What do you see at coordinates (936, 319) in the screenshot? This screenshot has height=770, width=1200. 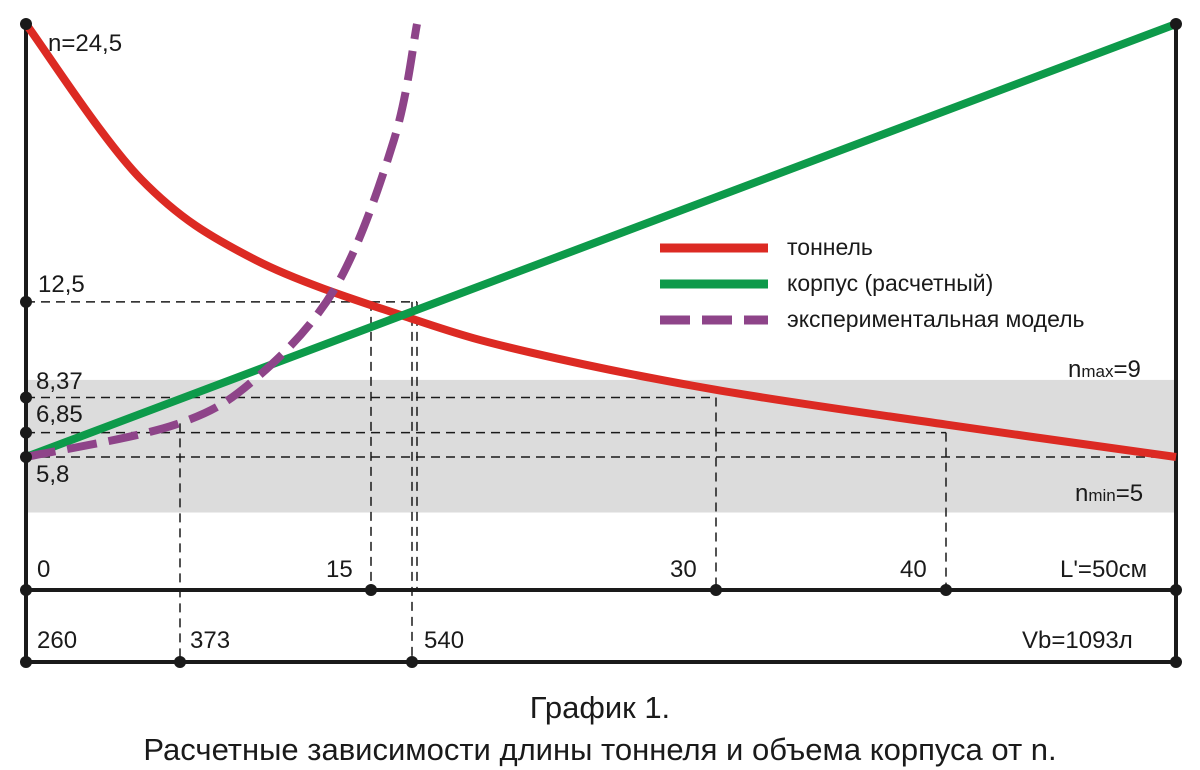 I see `legend-label-model: экспериментальная модель` at bounding box center [936, 319].